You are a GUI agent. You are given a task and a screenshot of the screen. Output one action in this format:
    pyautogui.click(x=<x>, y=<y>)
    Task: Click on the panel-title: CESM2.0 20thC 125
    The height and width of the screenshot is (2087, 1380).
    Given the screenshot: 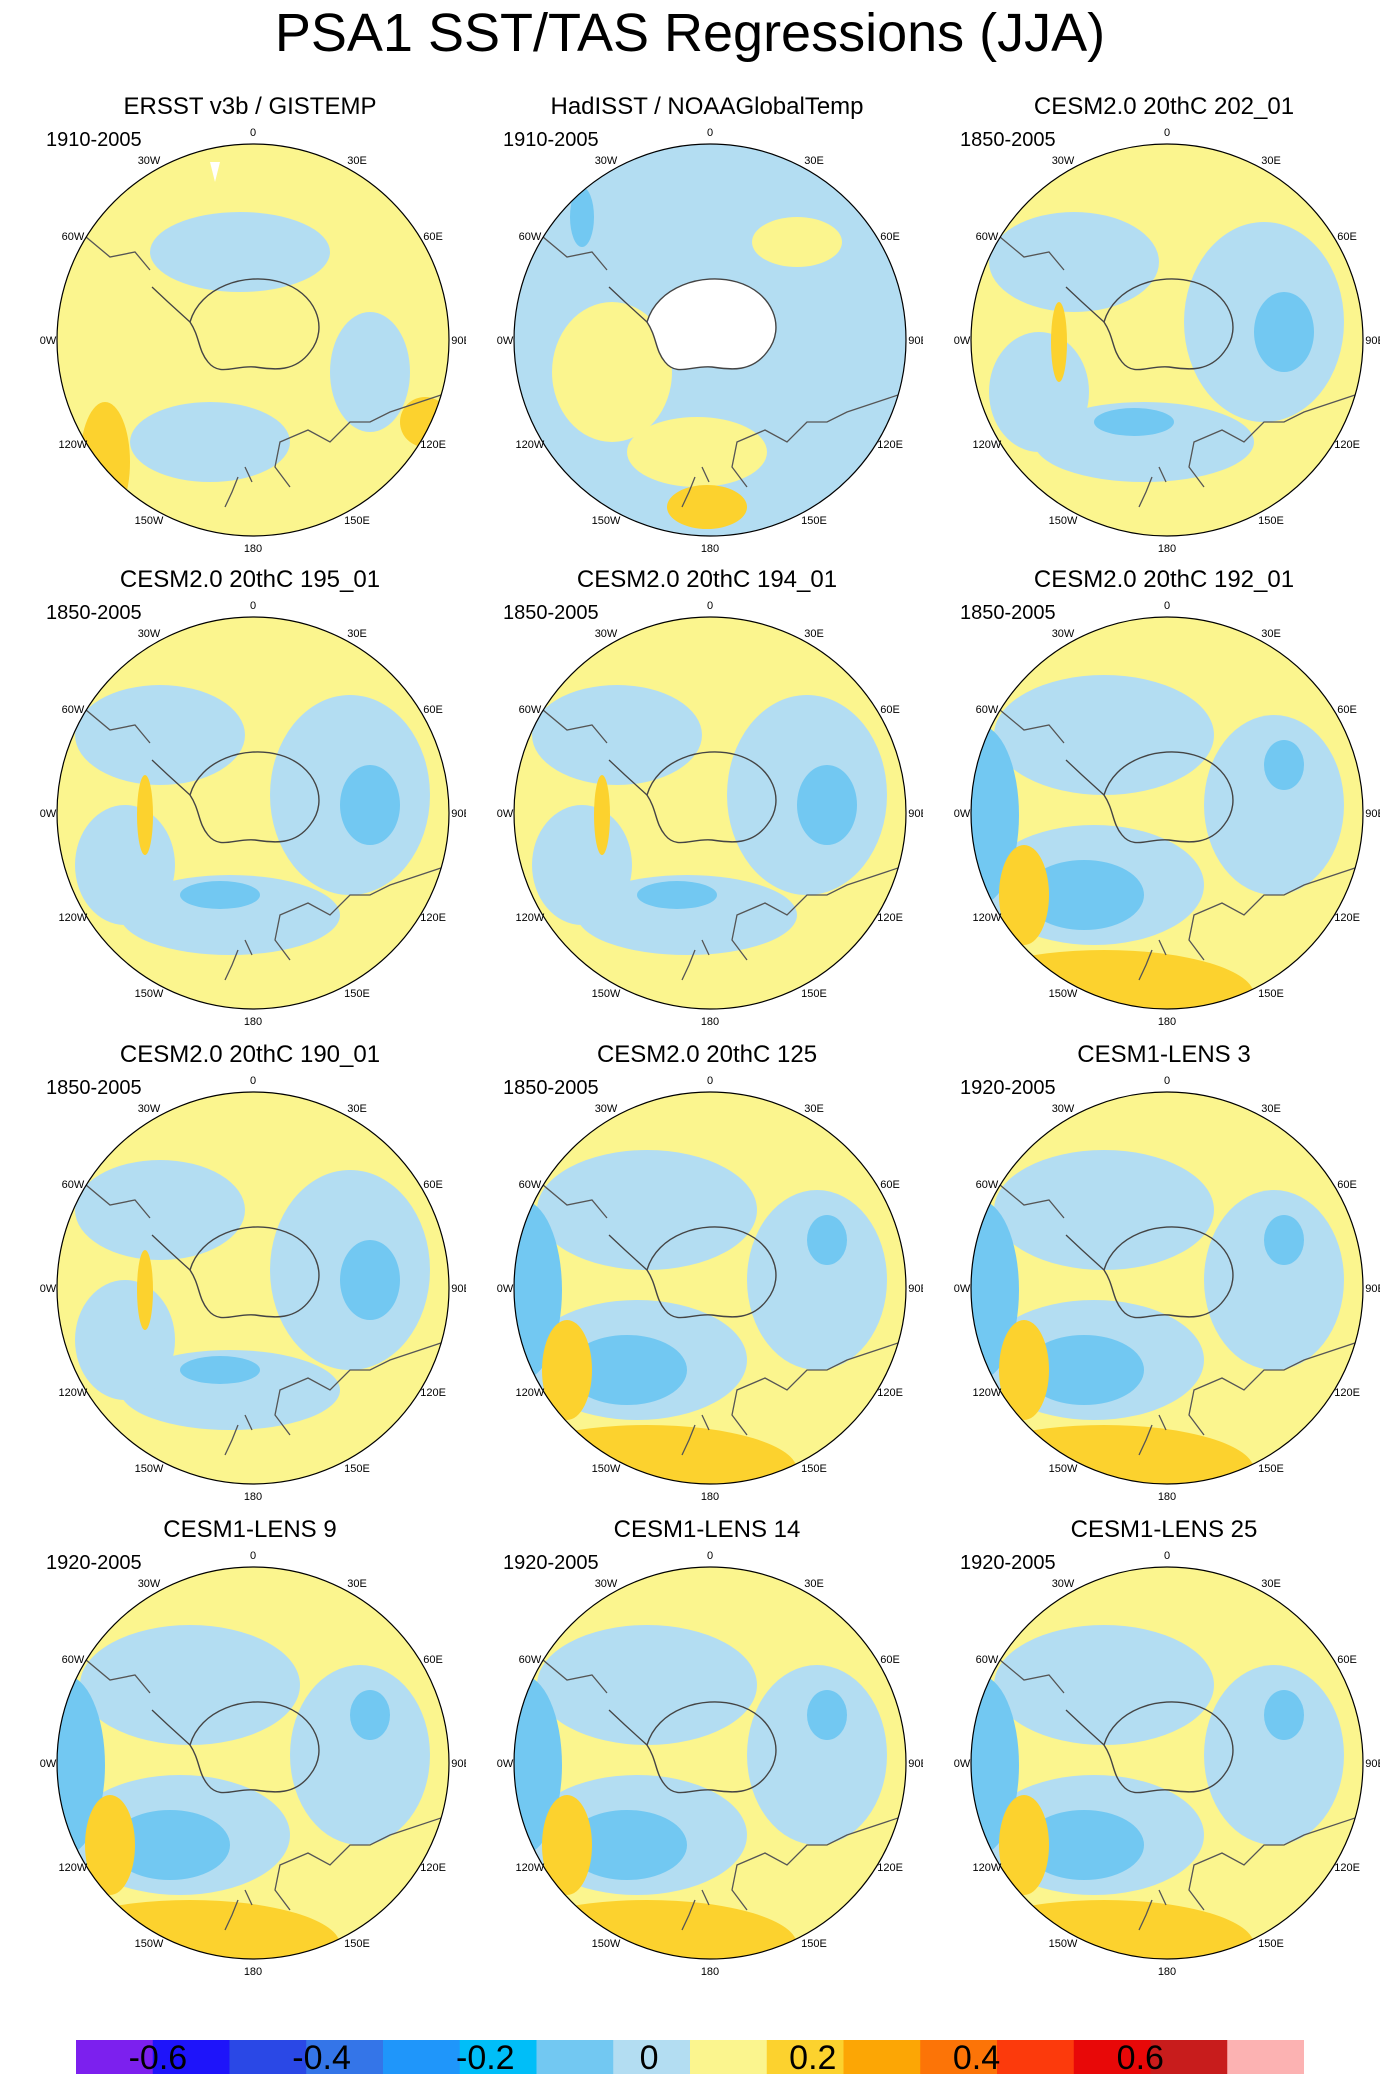 What is the action you would take?
    pyautogui.click(x=707, y=1054)
    